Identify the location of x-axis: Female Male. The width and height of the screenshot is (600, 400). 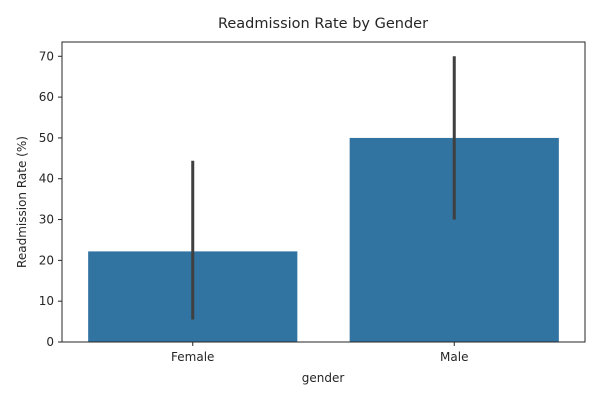
(319, 353).